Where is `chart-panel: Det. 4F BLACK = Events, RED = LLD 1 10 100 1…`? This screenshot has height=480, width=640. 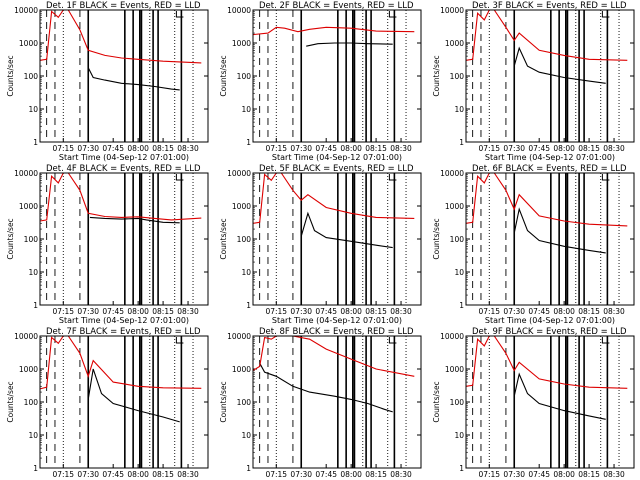 chart-panel: Det. 4F BLACK = Events, RED = LLD 1 10 100 1… is located at coordinates (107, 244).